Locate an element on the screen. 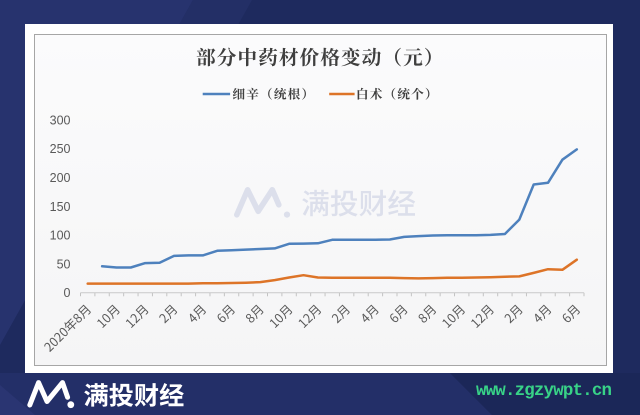 The width and height of the screenshot is (640, 415). svg-text: 0 is located at coordinates (67, 293).